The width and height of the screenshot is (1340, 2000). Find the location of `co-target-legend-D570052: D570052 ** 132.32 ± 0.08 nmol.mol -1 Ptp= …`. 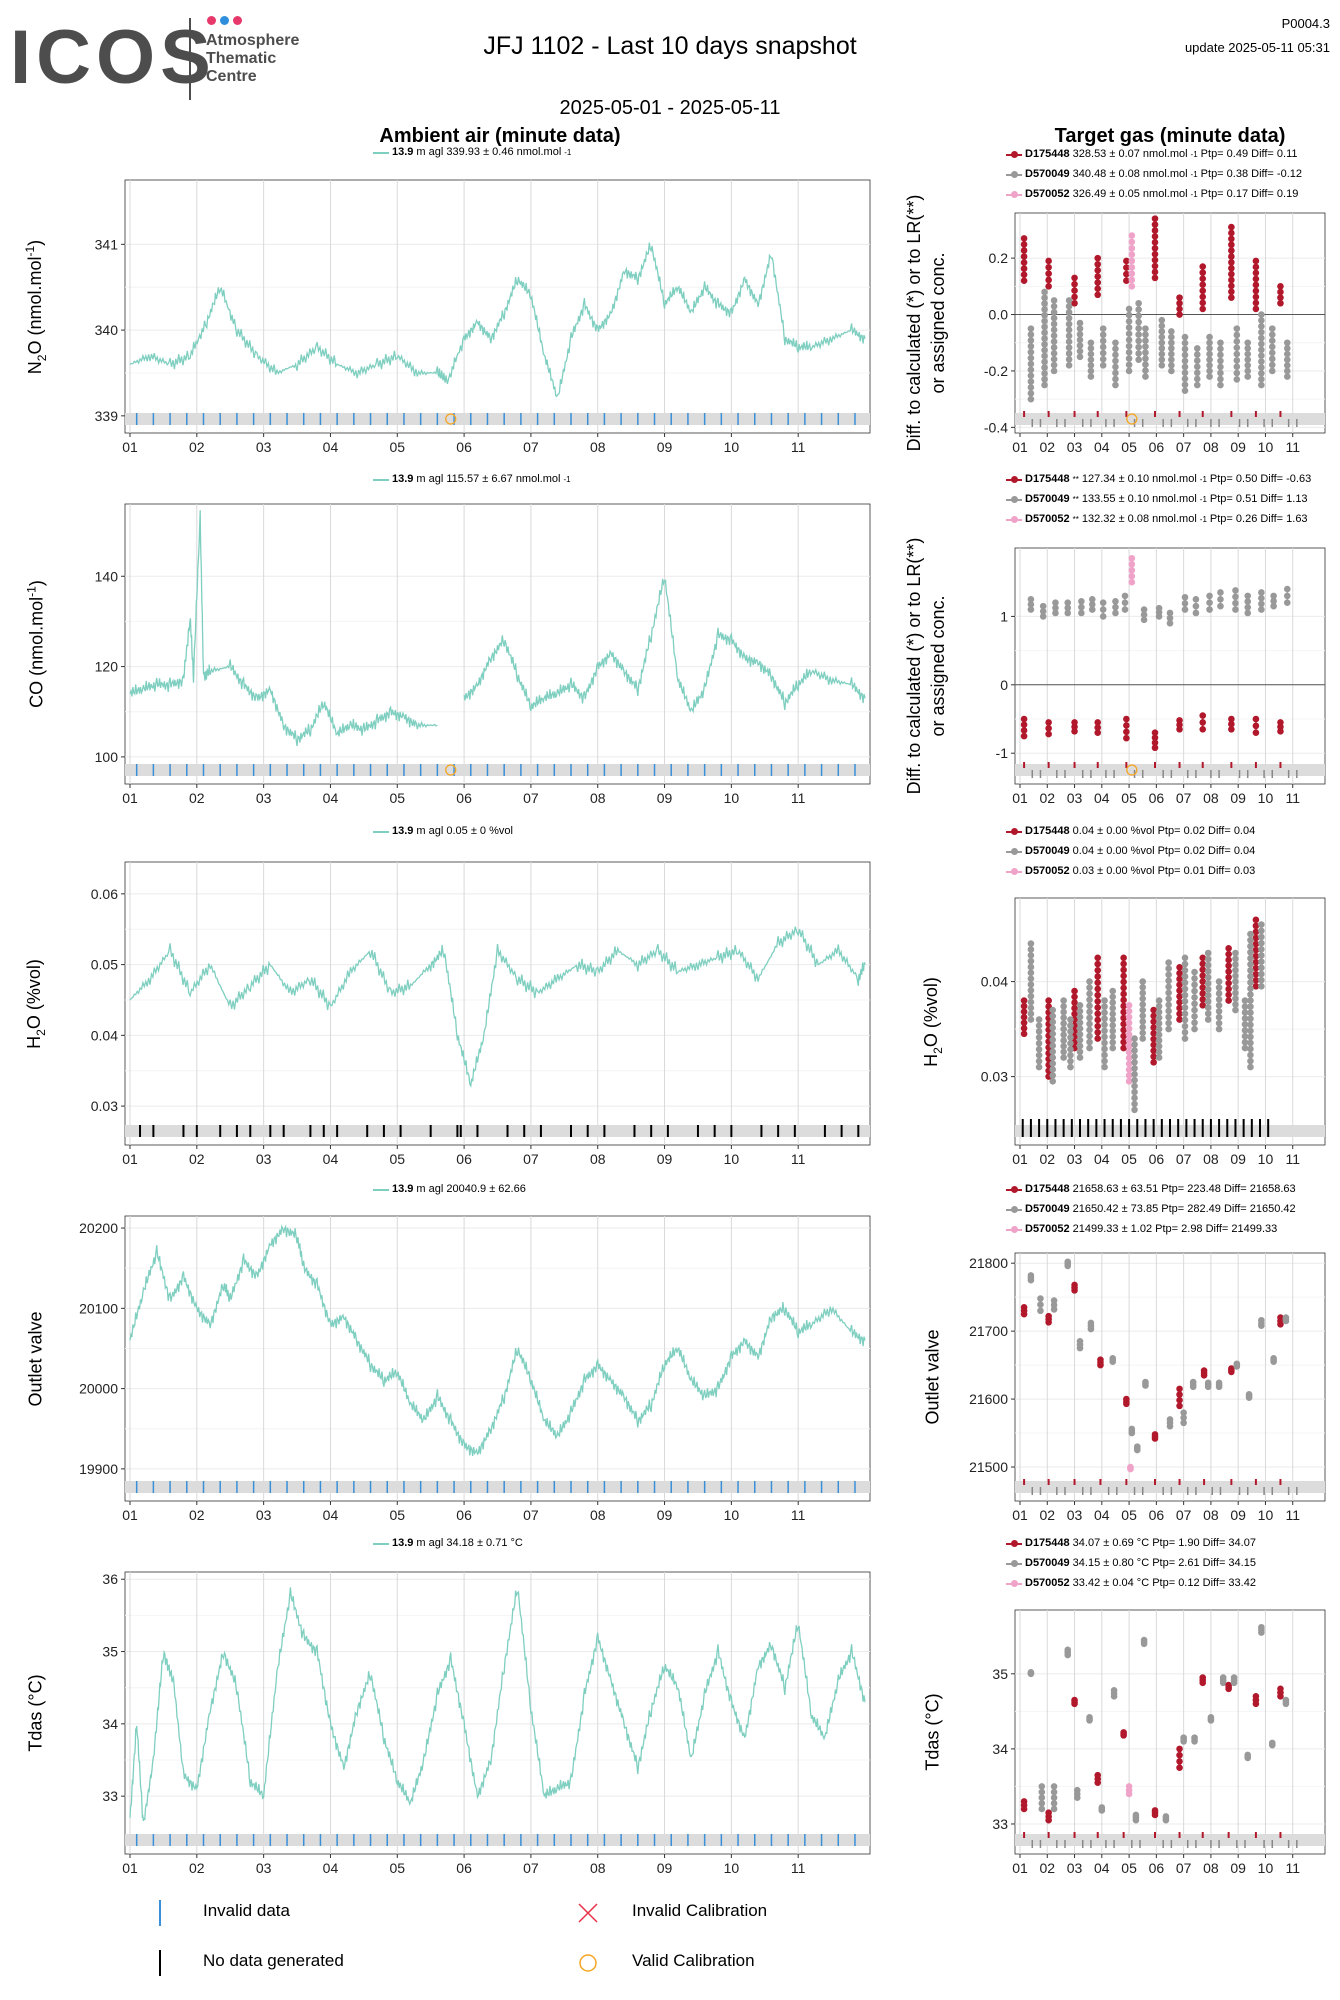

co-target-legend-D570052: D570052 ** 132.32 ± 0.08 nmol.mol -1 Ptp= … is located at coordinates (1157, 519).